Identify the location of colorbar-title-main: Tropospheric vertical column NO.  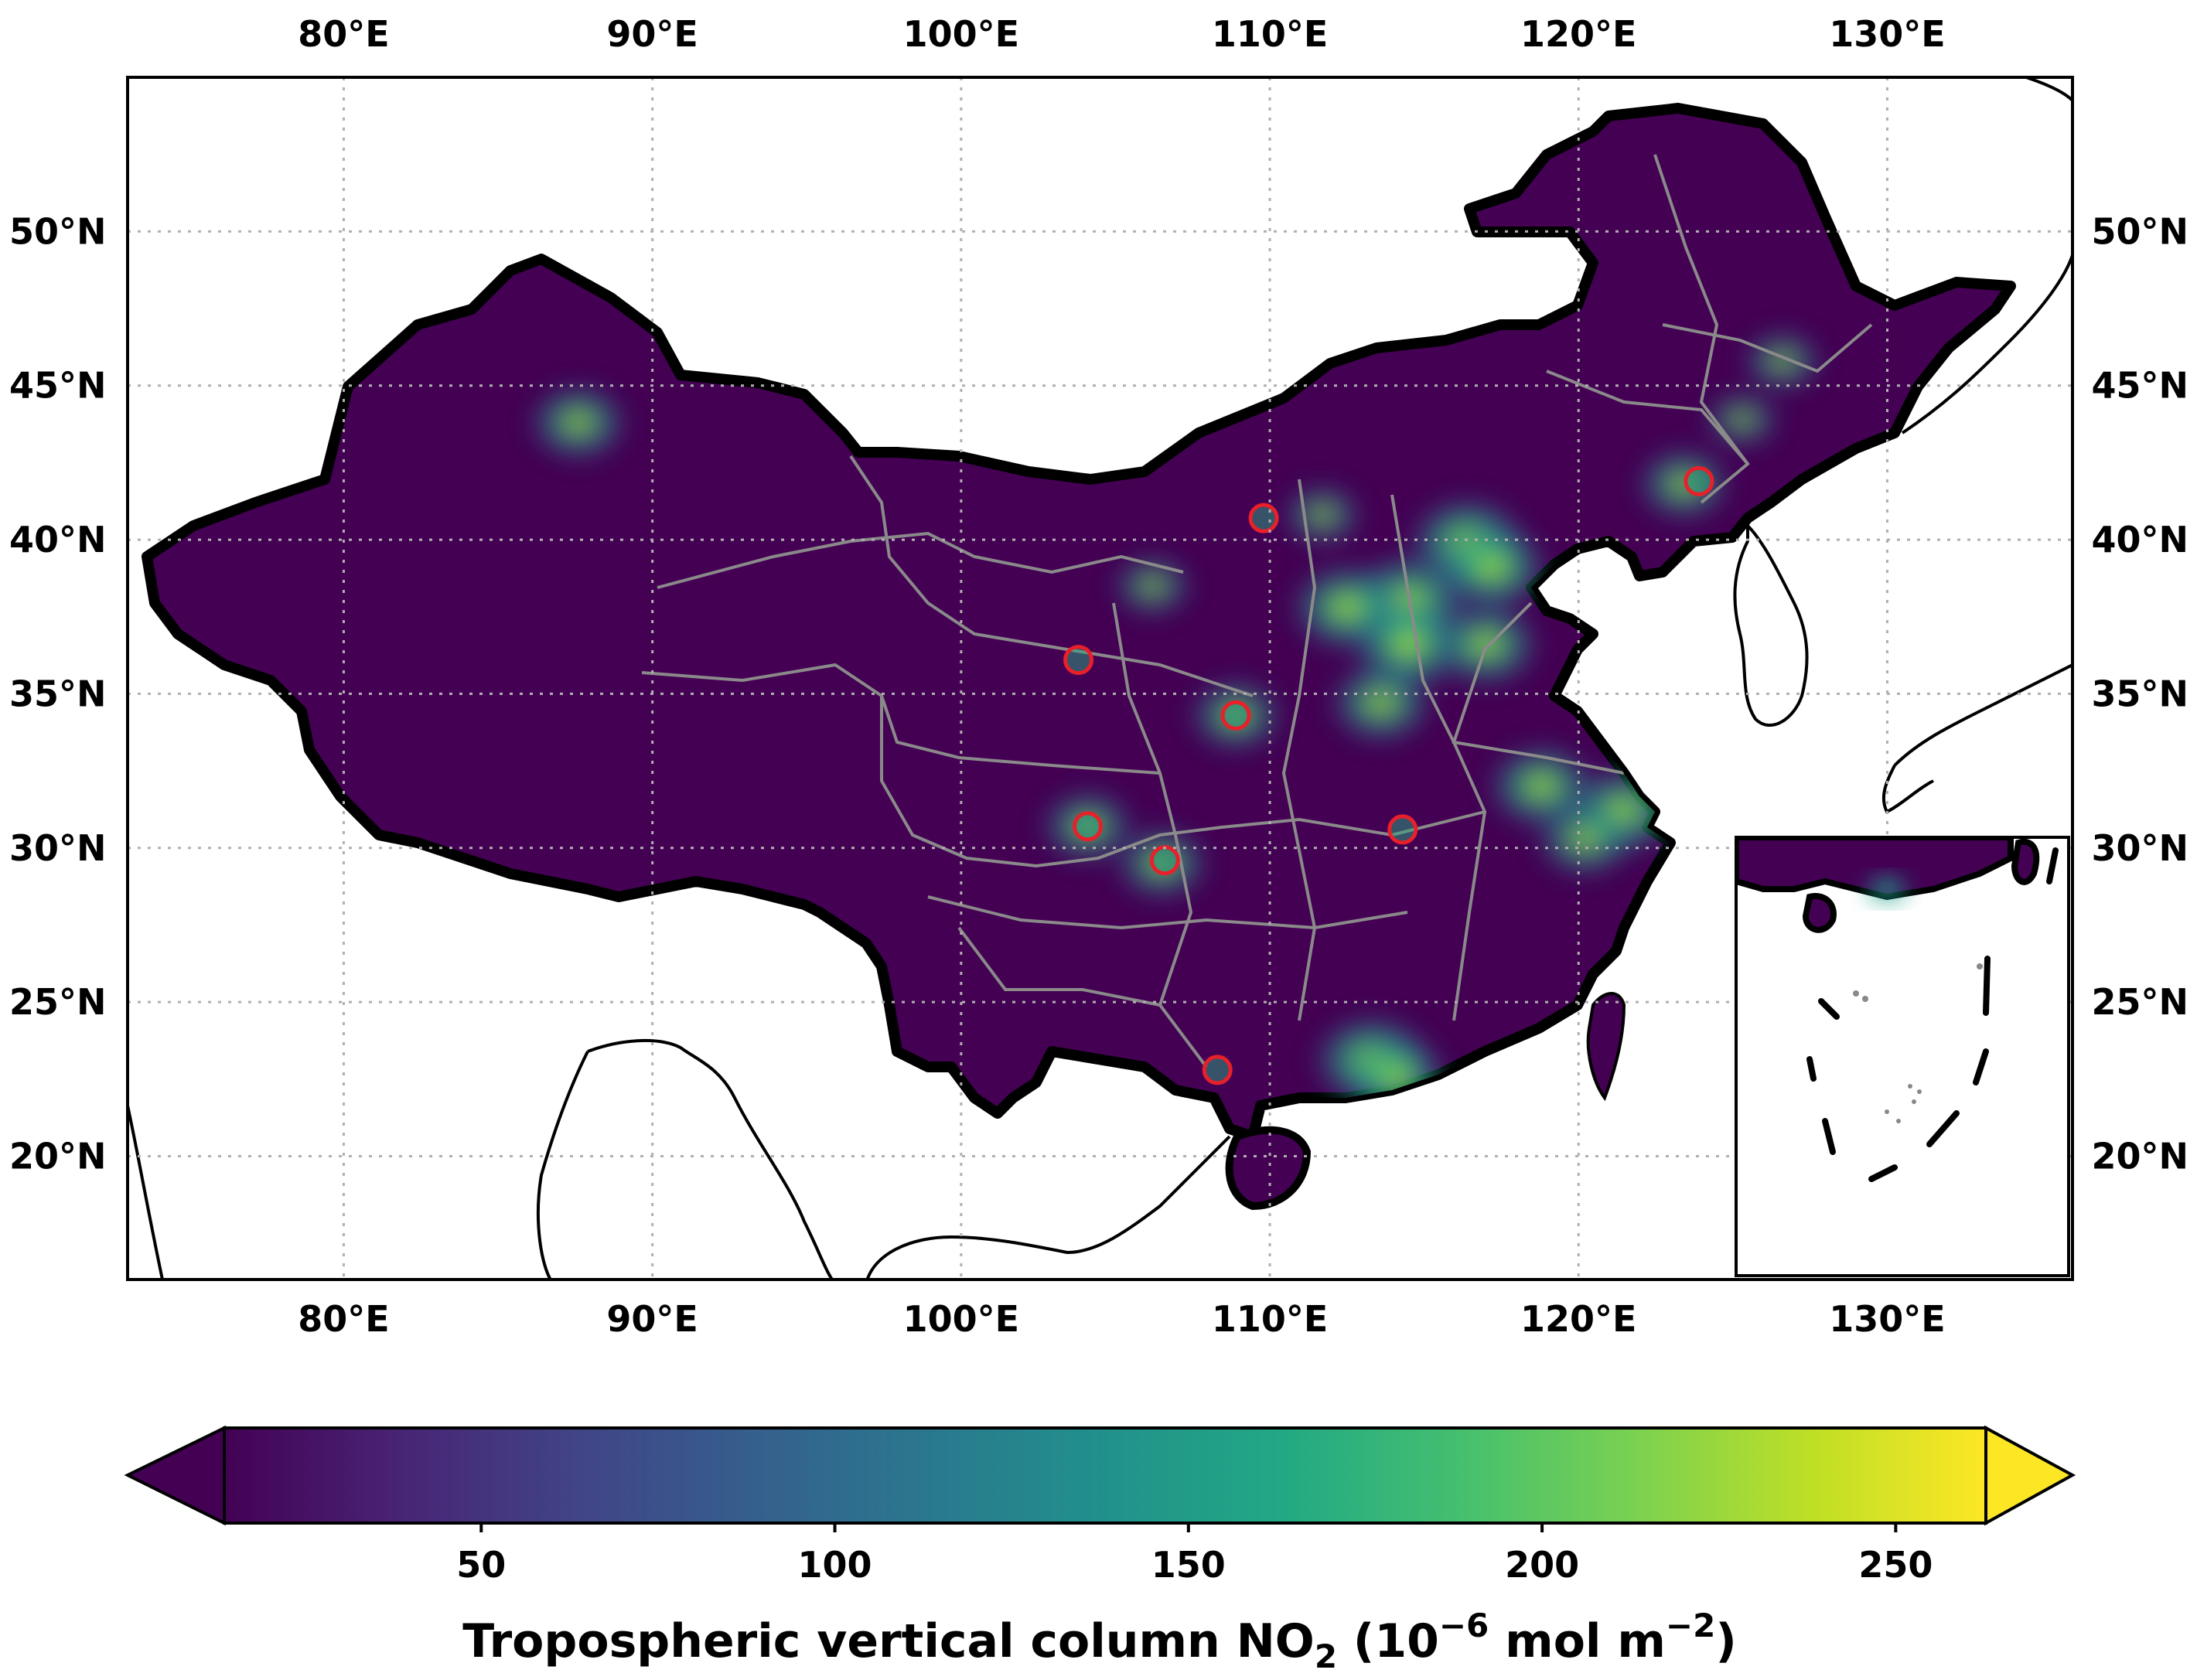
(888, 1641).